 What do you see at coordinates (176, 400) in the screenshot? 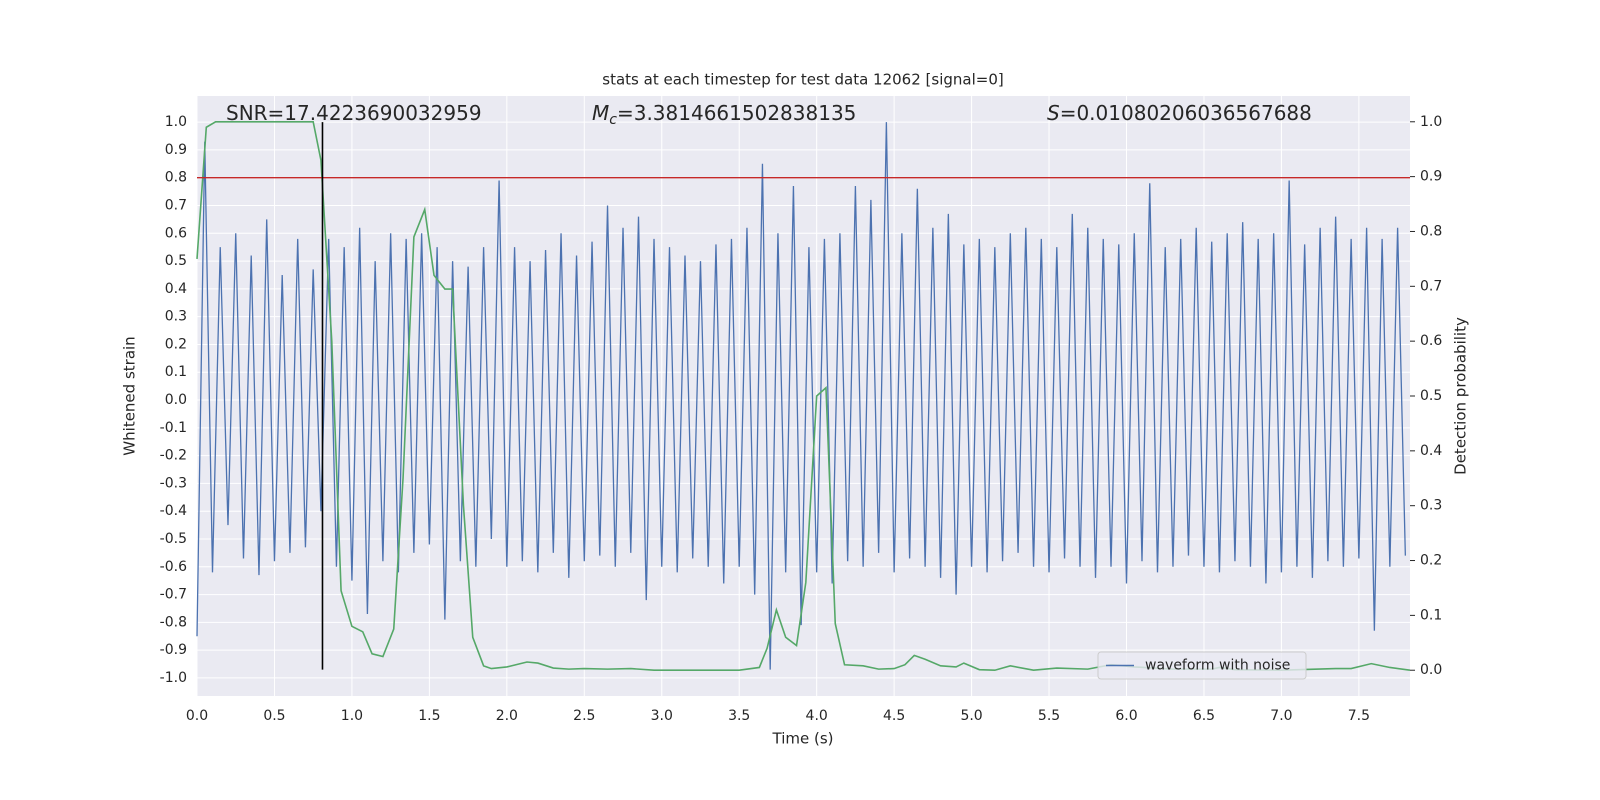
I see `y-tick-label: 0.0` at bounding box center [176, 400].